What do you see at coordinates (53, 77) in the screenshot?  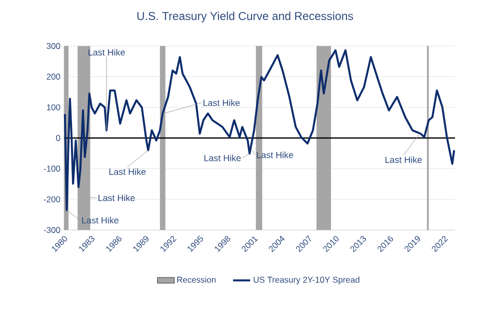 I see `y-tick-label: 200` at bounding box center [53, 77].